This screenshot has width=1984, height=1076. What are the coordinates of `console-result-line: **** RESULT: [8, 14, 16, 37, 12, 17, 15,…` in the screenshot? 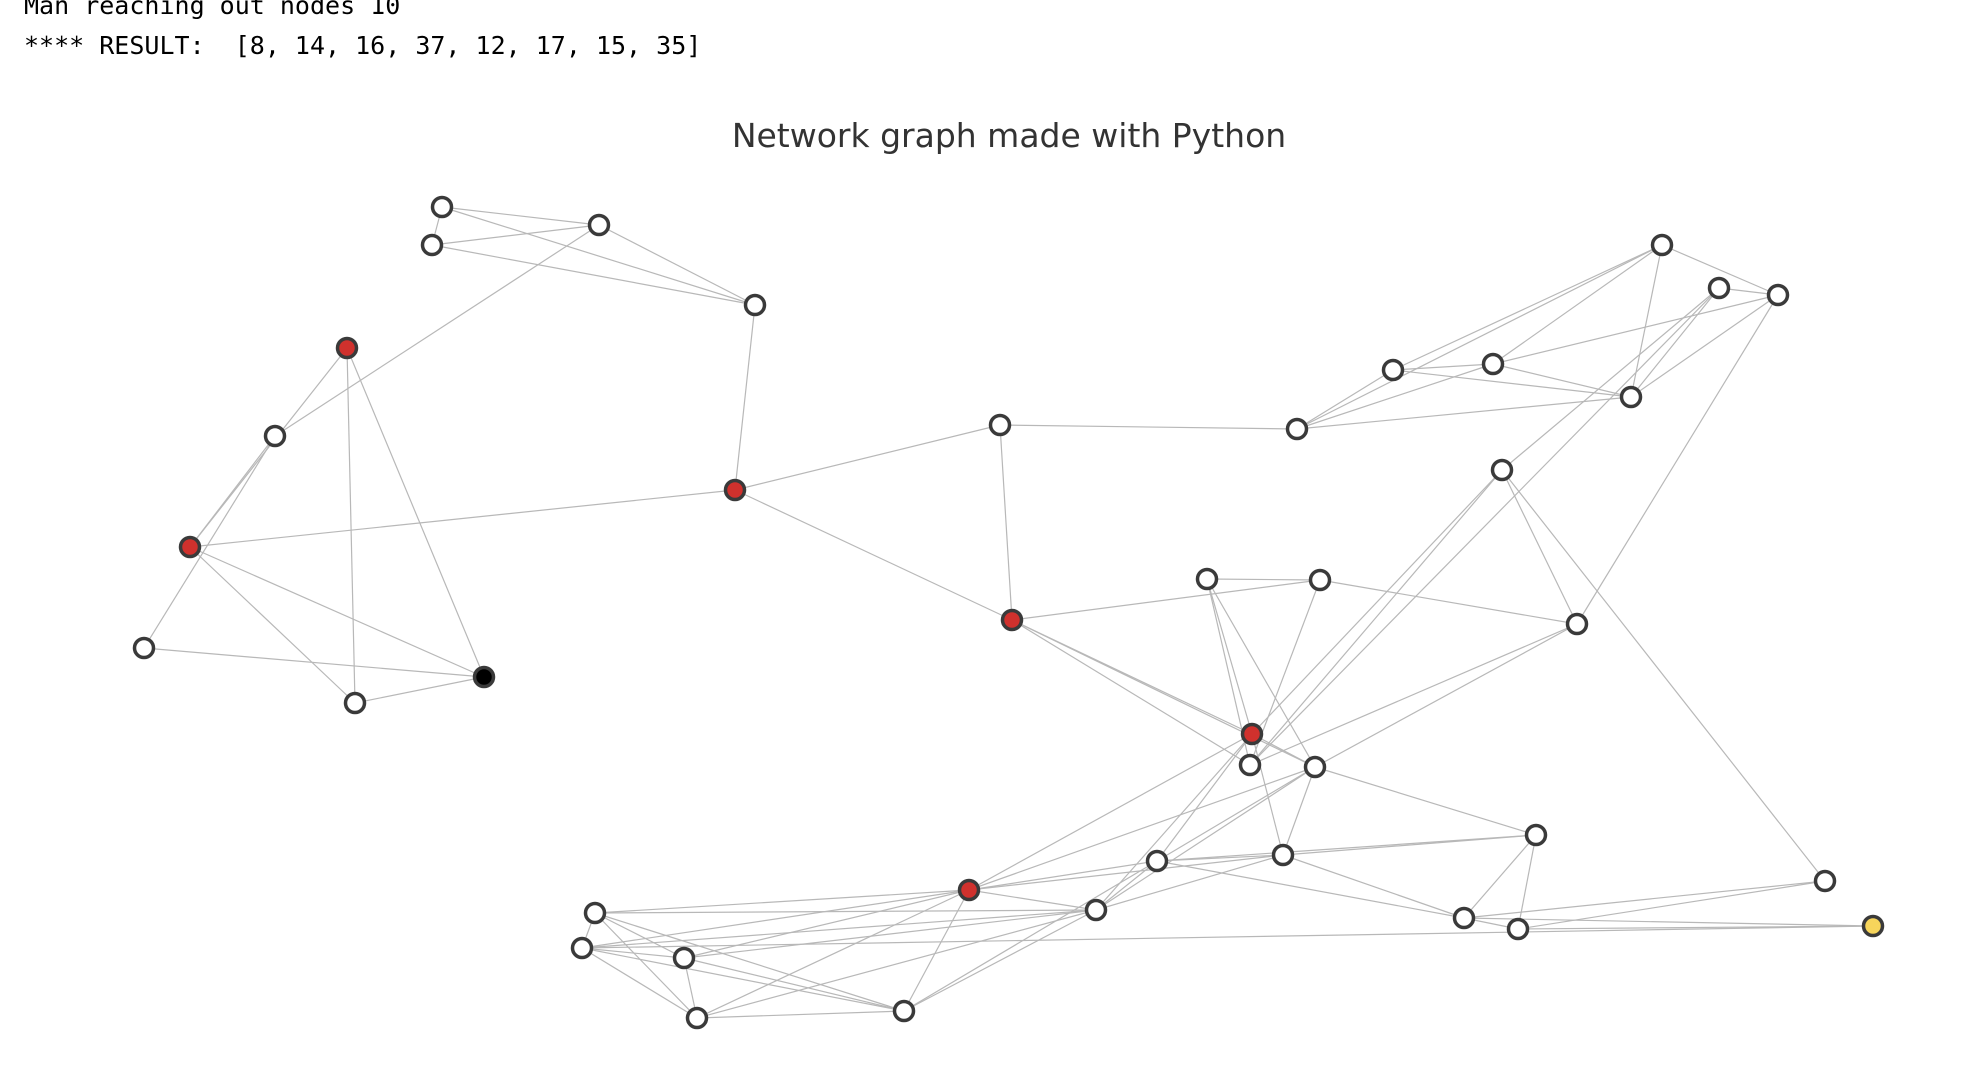 It's located at (363, 45).